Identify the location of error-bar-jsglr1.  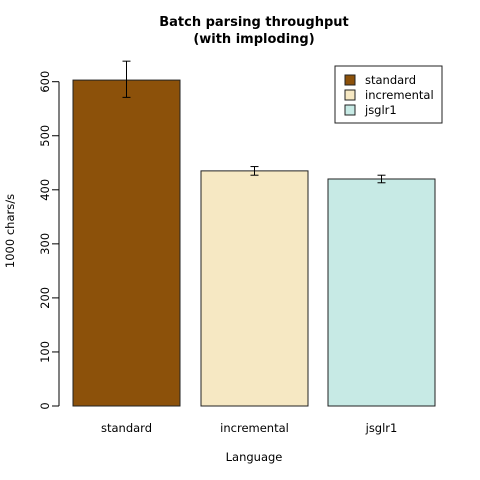
(381, 179).